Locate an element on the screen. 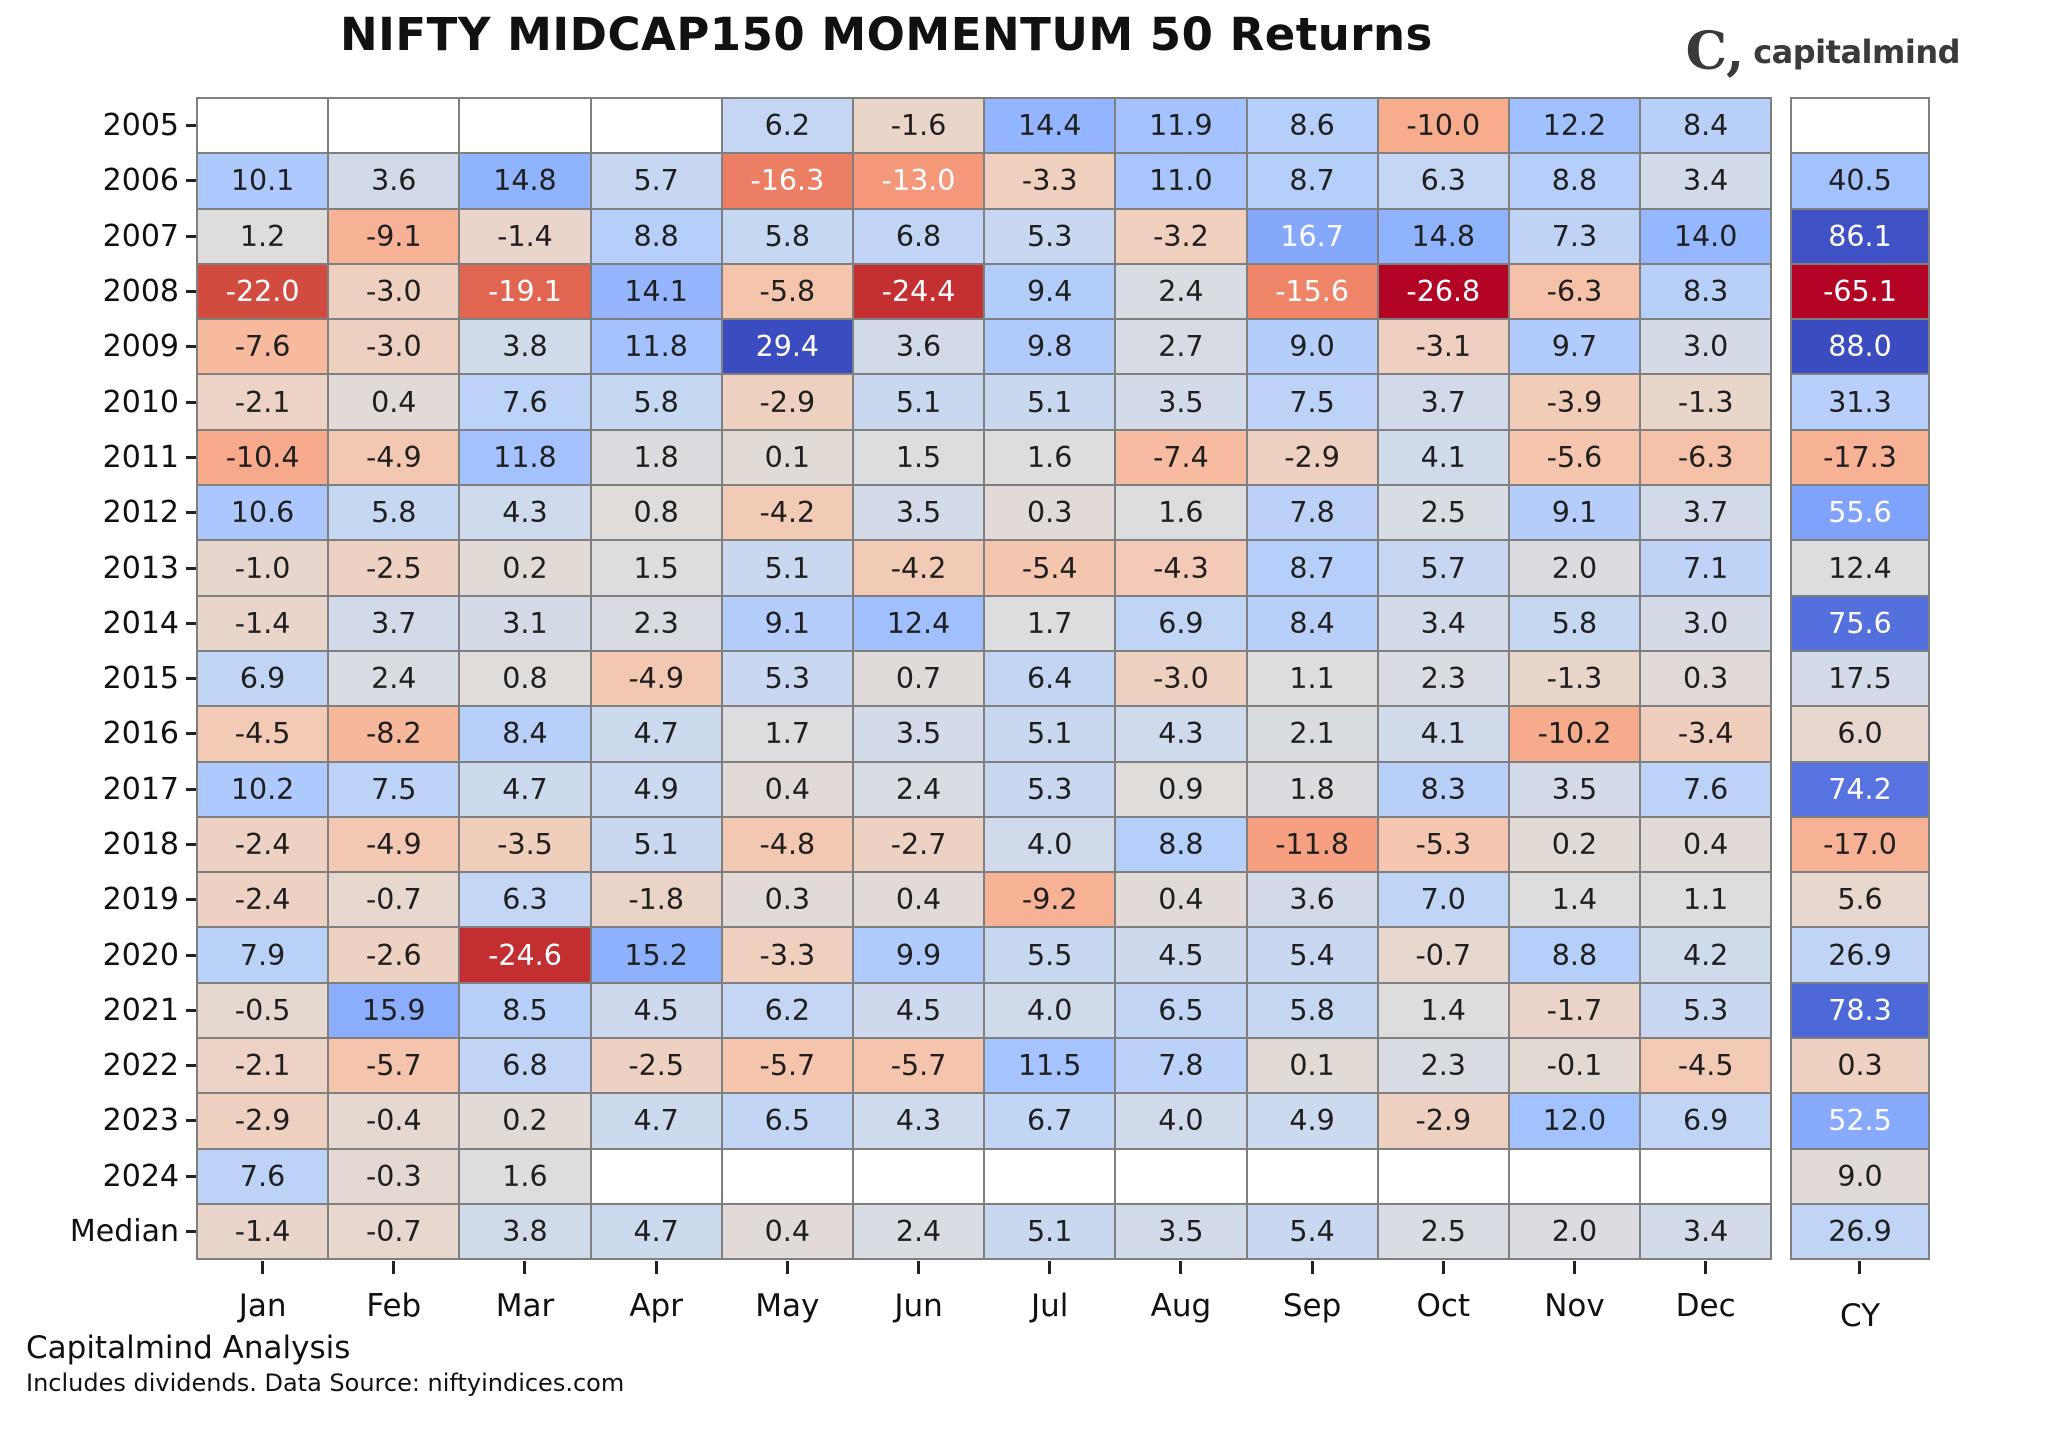 This screenshot has height=1431, width=2048. heatmap-cell: 7.5 is located at coordinates (1312, 402).